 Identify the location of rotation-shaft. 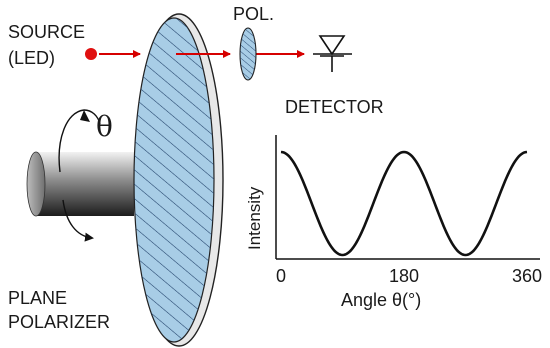
(80, 184).